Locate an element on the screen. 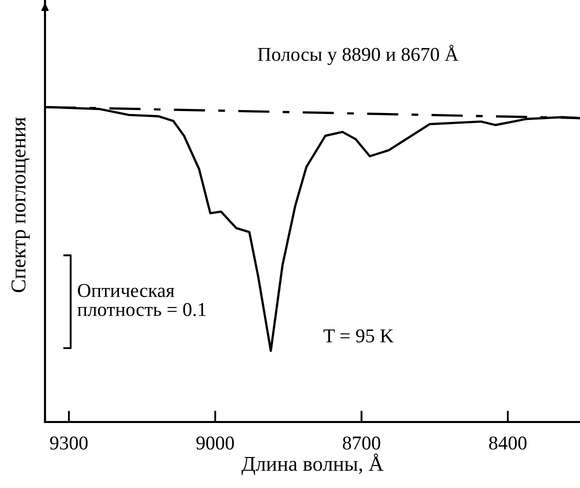 This screenshot has width=580, height=488. chart-title: Полосы у 8890 и 8670 Å is located at coordinates (358, 54).